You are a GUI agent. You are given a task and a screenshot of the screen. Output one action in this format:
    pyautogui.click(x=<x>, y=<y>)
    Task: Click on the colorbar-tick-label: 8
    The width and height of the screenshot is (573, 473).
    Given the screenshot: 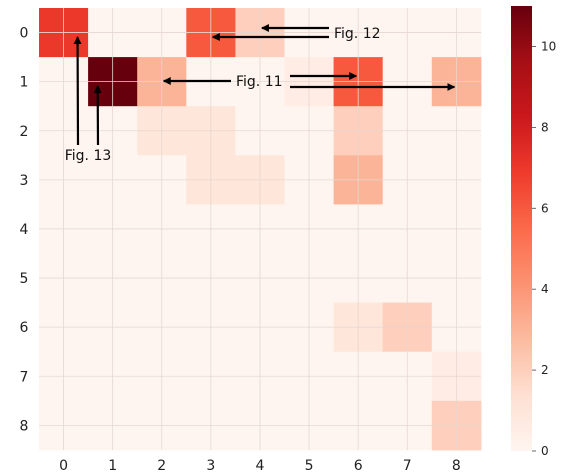 What is the action you would take?
    pyautogui.click(x=545, y=127)
    